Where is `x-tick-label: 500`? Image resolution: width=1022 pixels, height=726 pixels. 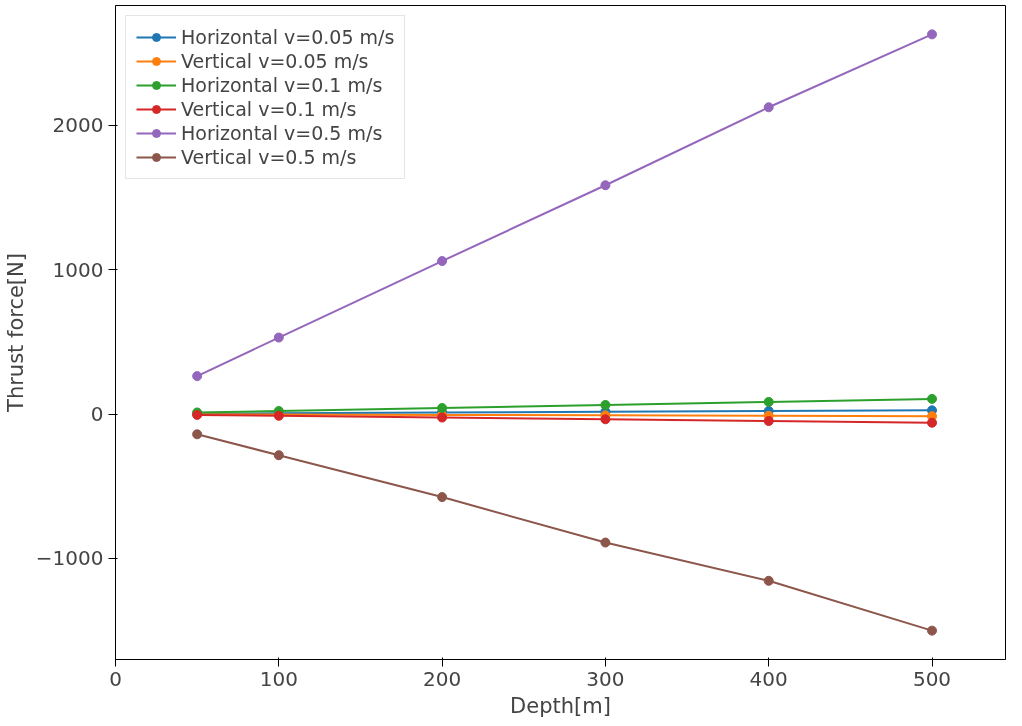 x-tick-label: 500 is located at coordinates (932, 678).